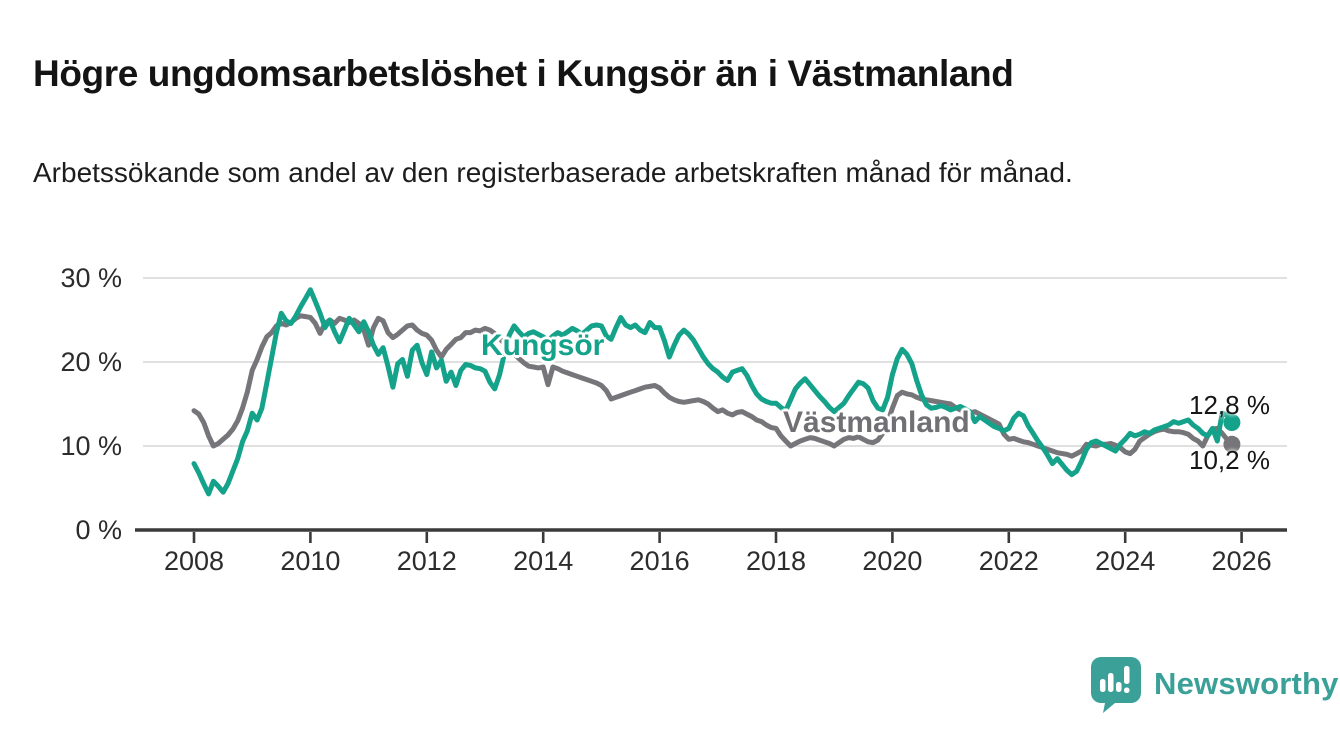  What do you see at coordinates (310, 561) in the screenshot?
I see `x-tick-label: 2010` at bounding box center [310, 561].